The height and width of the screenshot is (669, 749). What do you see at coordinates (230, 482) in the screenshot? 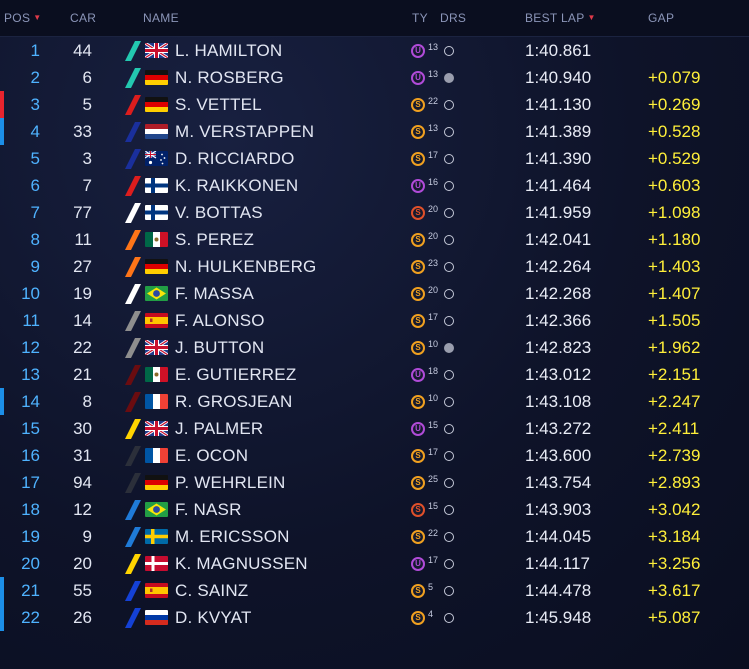
I see `driver-name: P. WEHRLEIN` at bounding box center [230, 482].